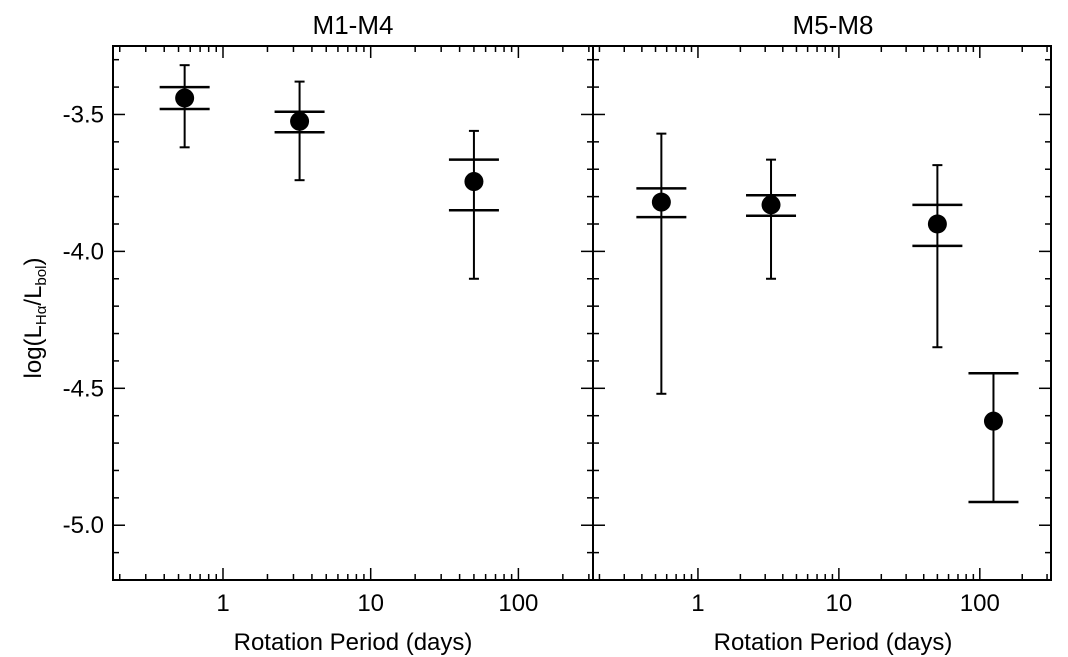 The height and width of the screenshot is (657, 1068). Describe the element at coordinates (33, 296) in the screenshot. I see `y-axis-label-part: /L` at that location.